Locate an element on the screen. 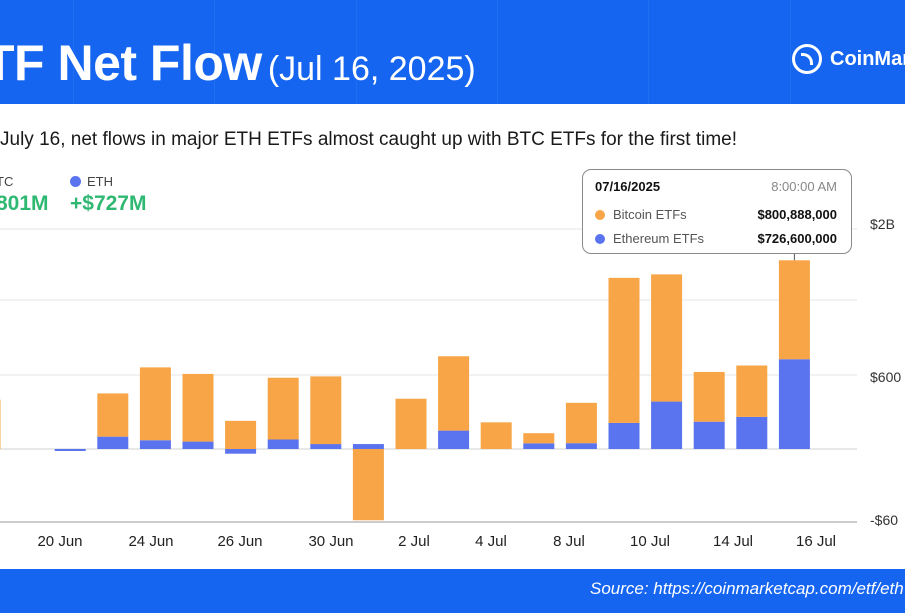 Image resolution: width=905 pixels, height=613 pixels. tooltip-row-name: Ethereum ETFs is located at coordinates (659, 238).